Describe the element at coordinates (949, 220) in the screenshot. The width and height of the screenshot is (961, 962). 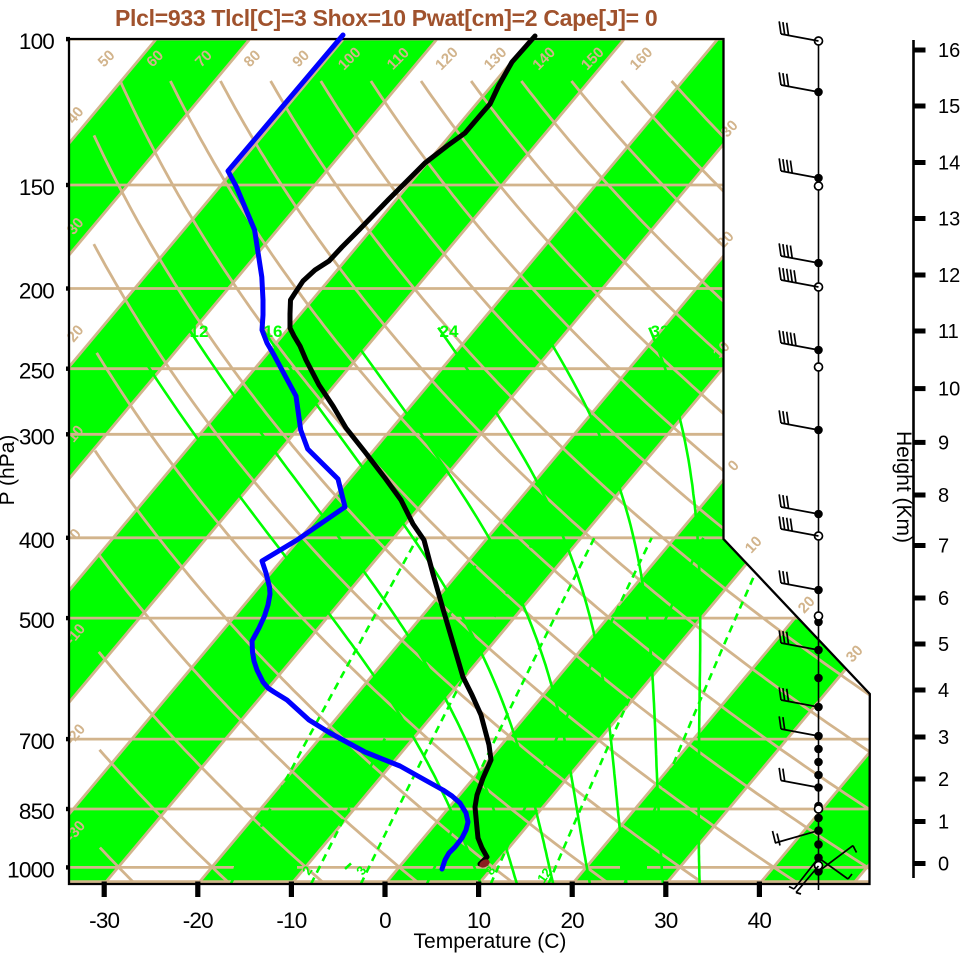
I see `svg-text: 13` at that location.